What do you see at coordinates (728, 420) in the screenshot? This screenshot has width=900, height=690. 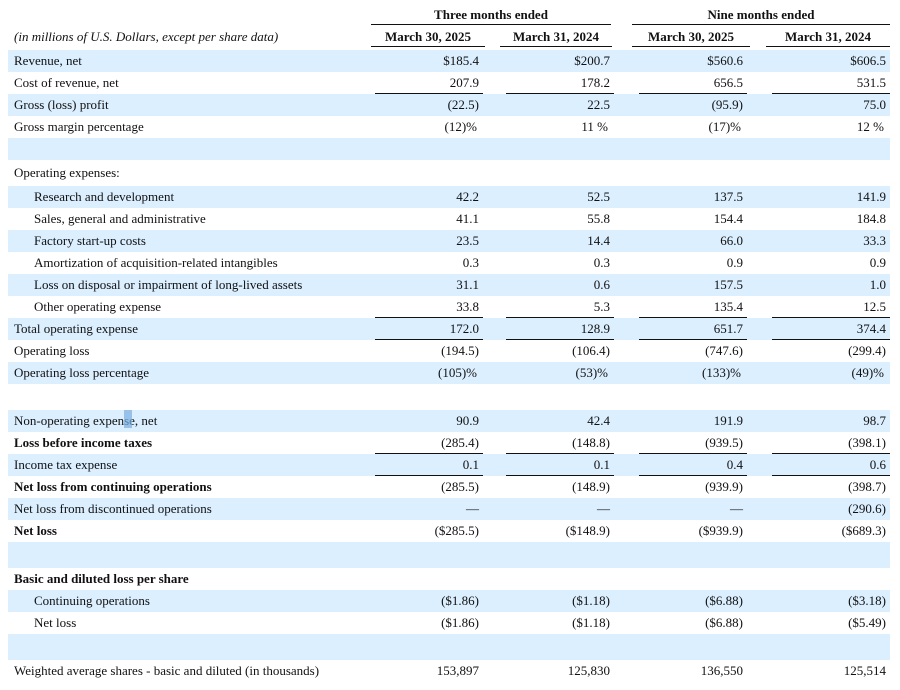 I see `value-cell: 191.9` at bounding box center [728, 420].